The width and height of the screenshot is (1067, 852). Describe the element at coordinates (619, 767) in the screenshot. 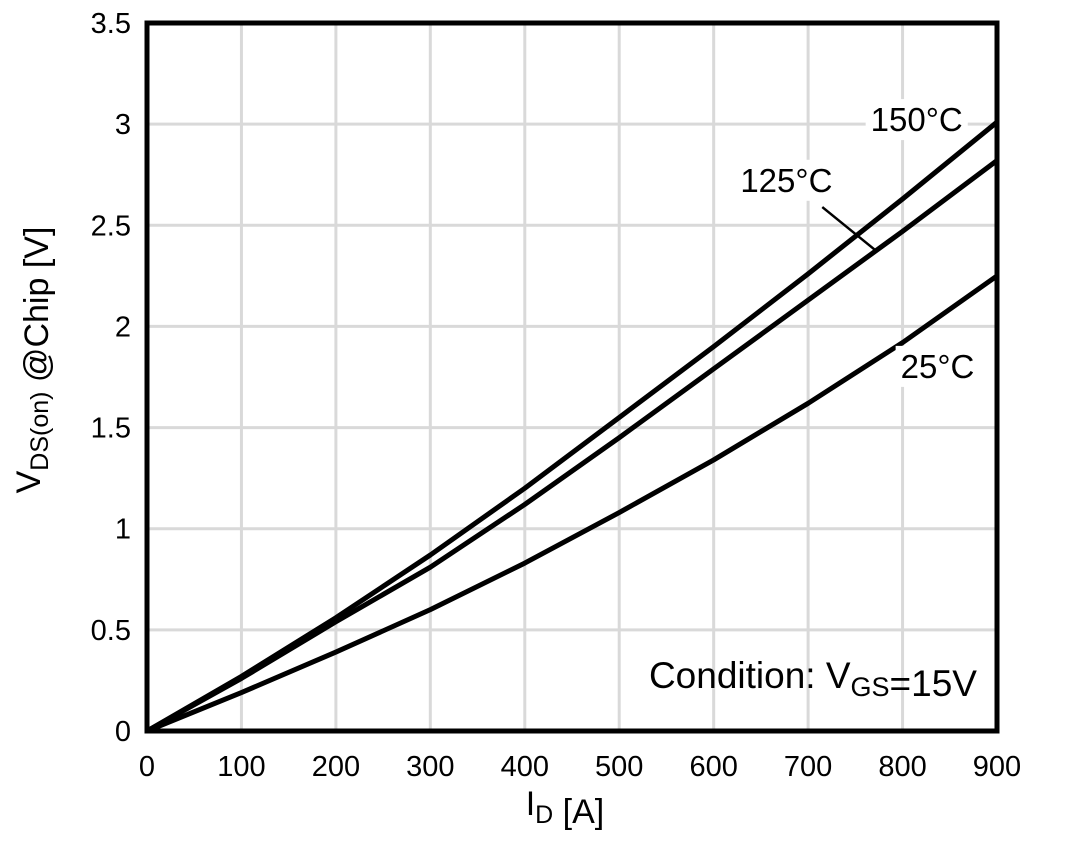

I see `x-tick-label: 500` at that location.